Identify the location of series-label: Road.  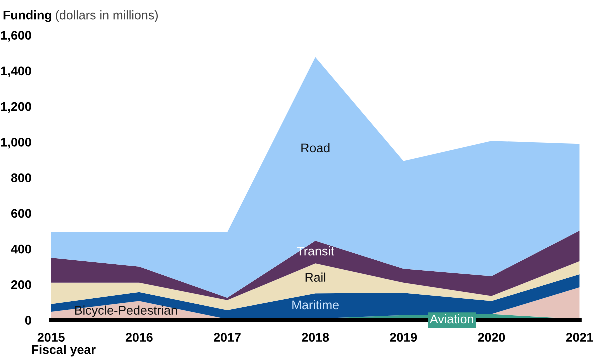
(316, 148).